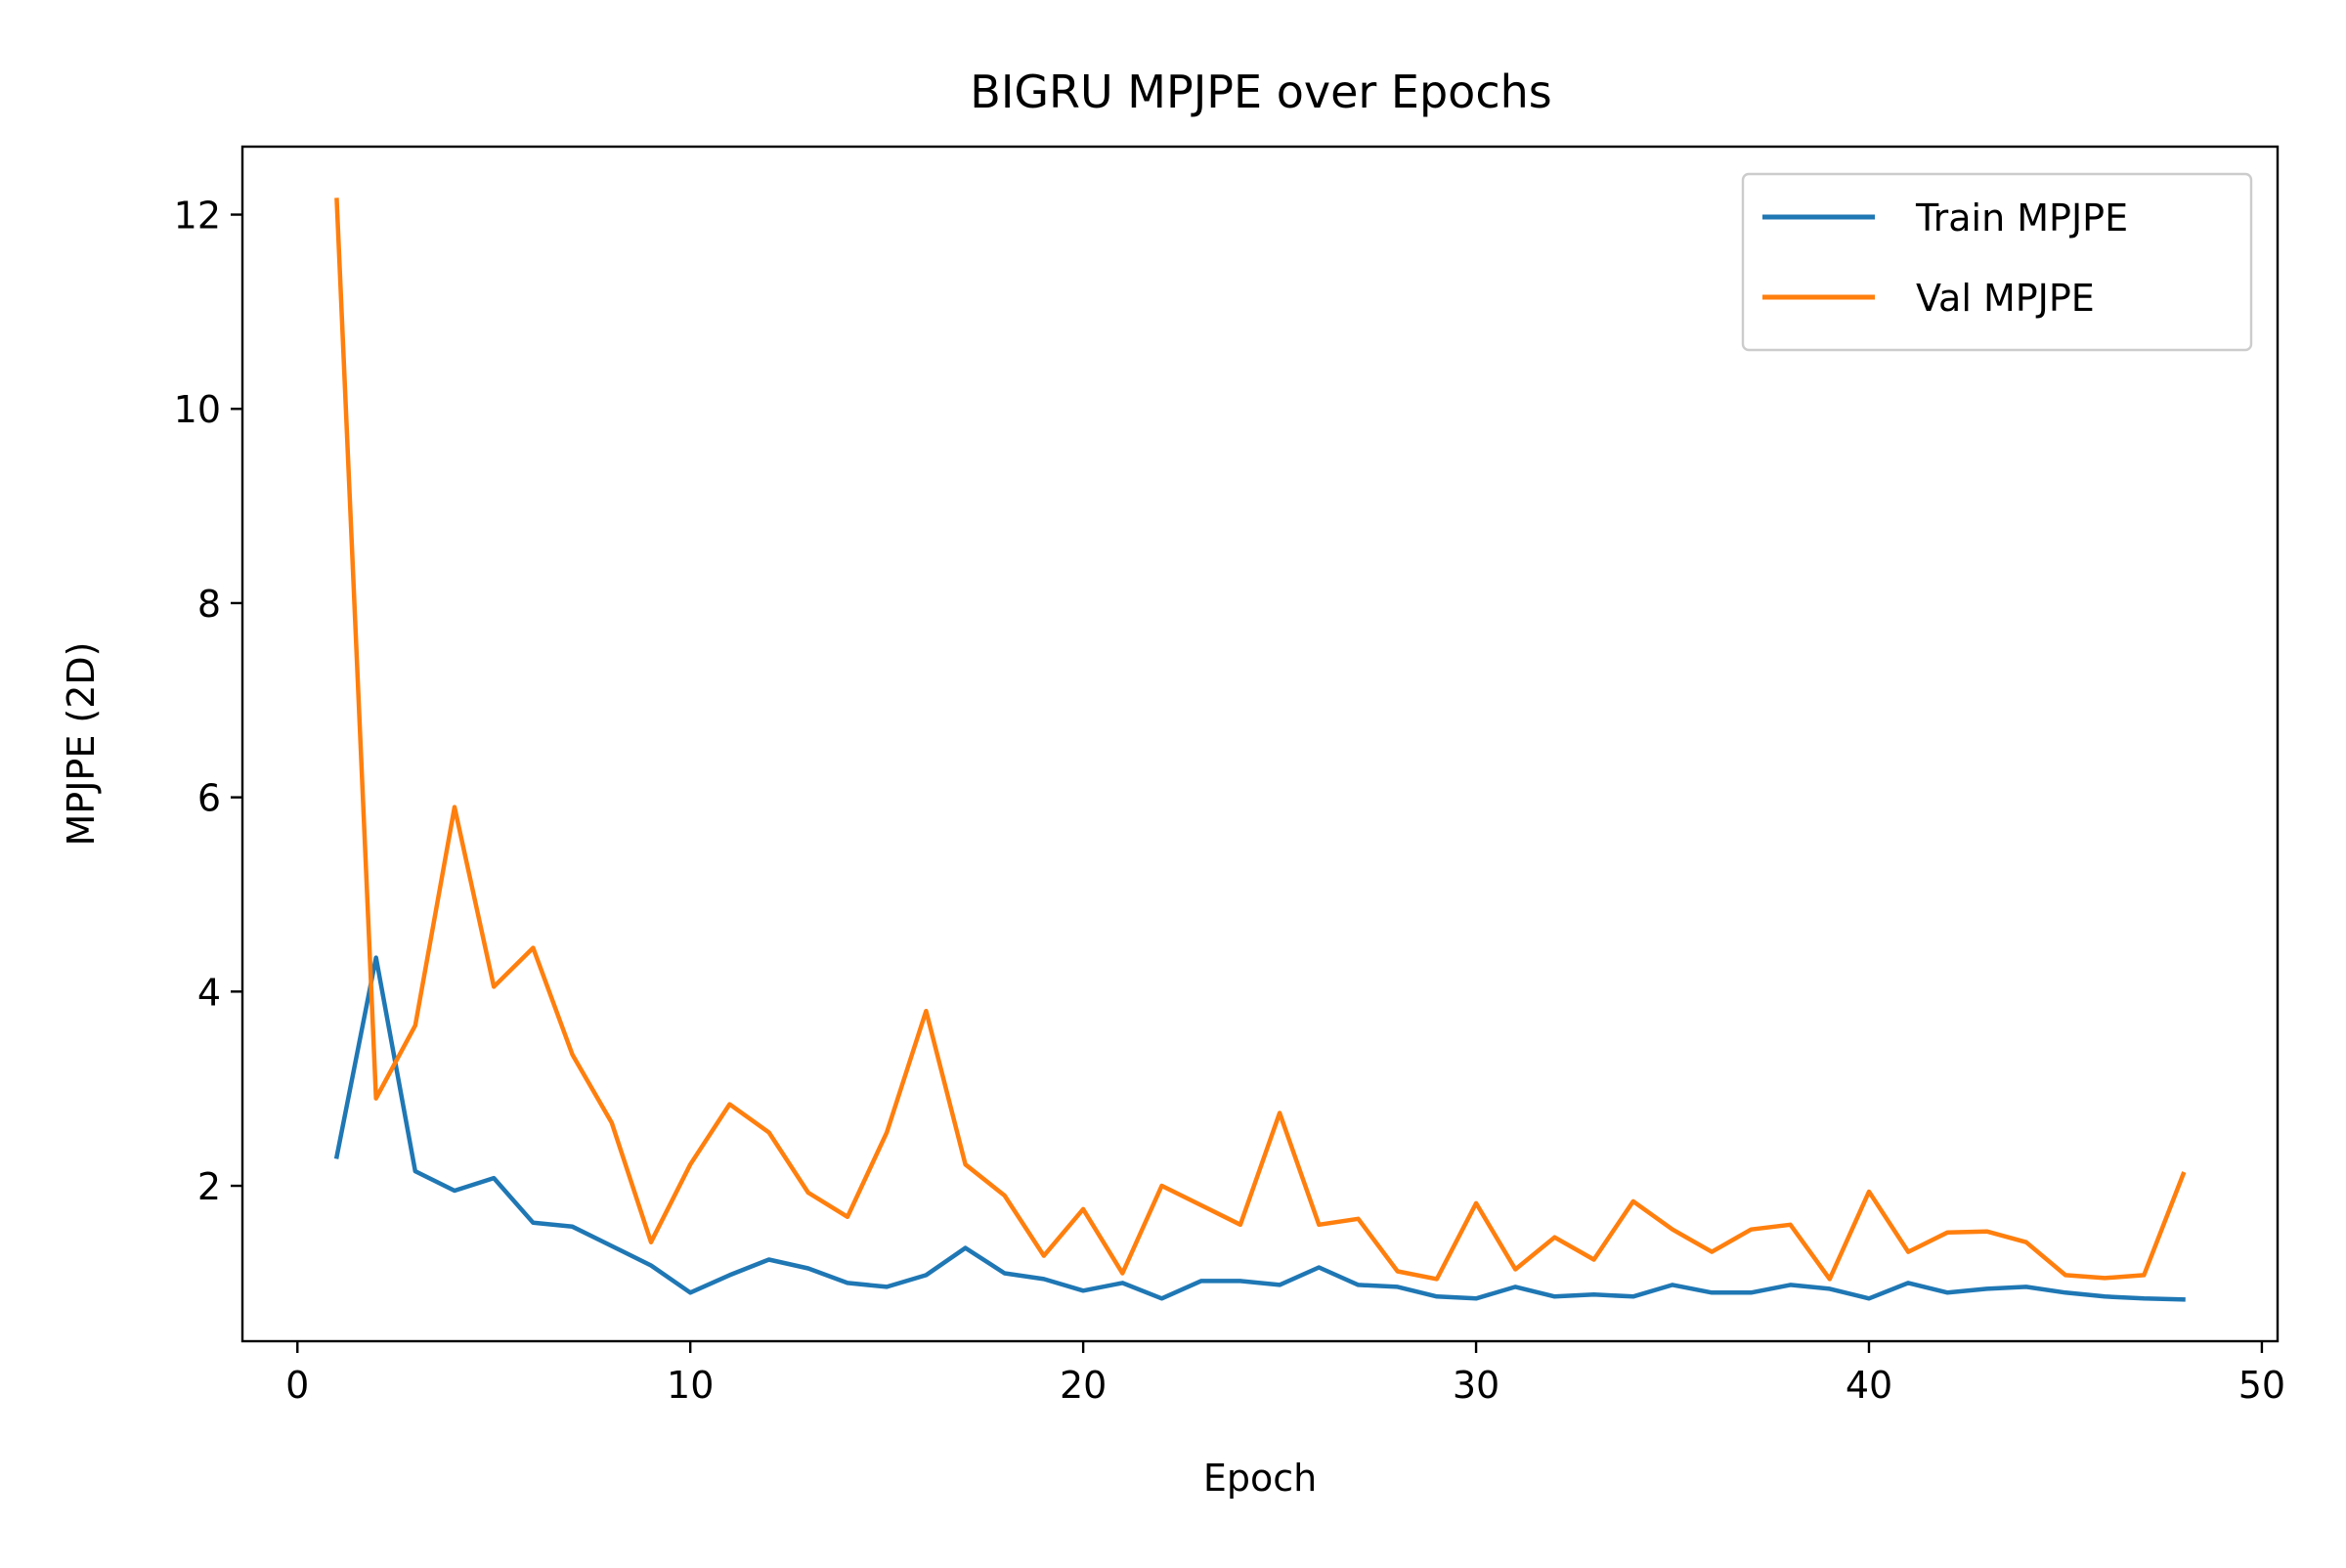  Describe the element at coordinates (1476, 1386) in the screenshot. I see `x-tick-label: 30` at that location.